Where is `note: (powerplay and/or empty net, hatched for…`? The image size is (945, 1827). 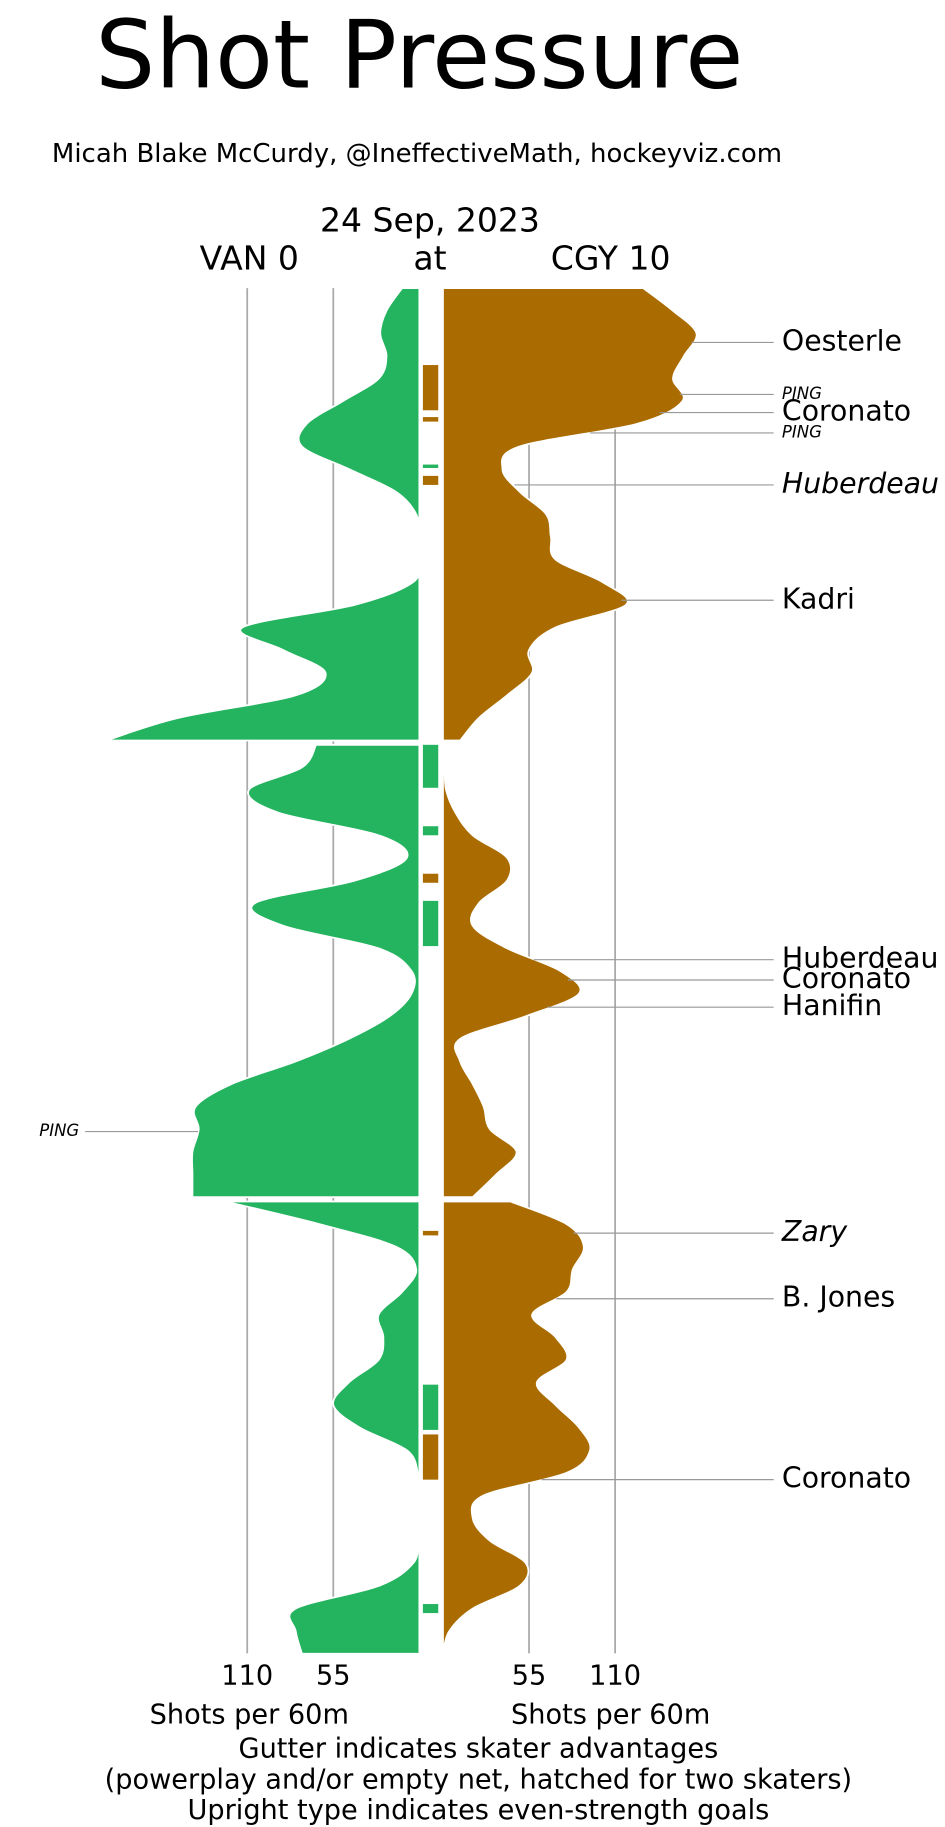 note: (powerplay and/or empty net, hatched for… is located at coordinates (478, 1779).